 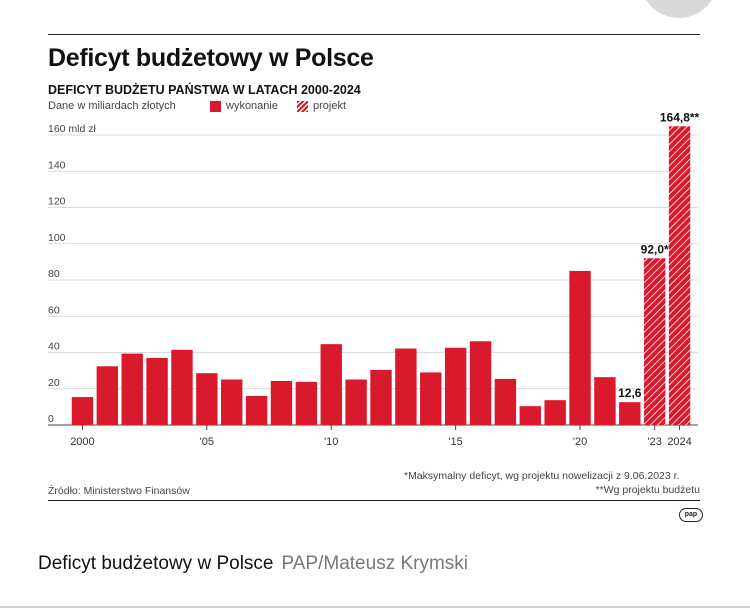 I want to click on bar-2019, so click(x=555, y=412).